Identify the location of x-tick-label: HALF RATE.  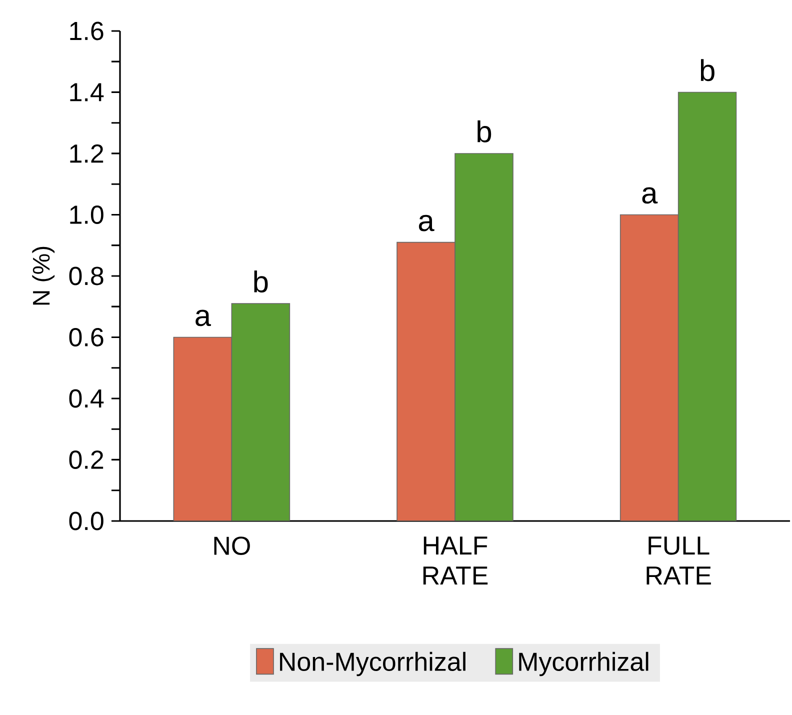
(455, 560).